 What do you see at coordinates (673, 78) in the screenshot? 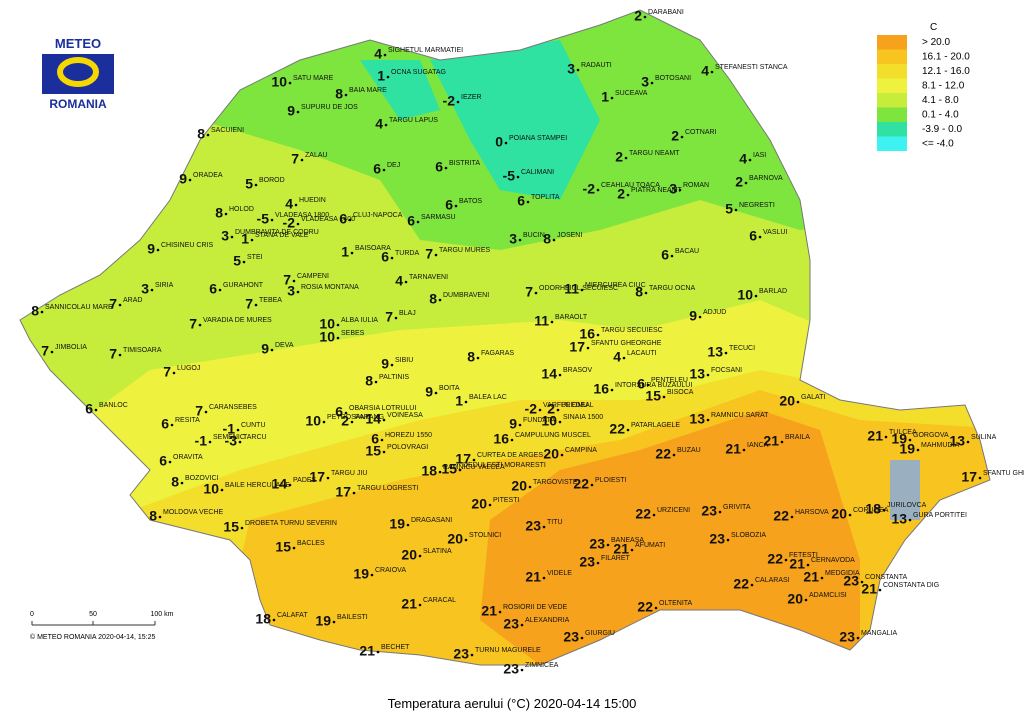
I see `station-name: BOTOSANI` at bounding box center [673, 78].